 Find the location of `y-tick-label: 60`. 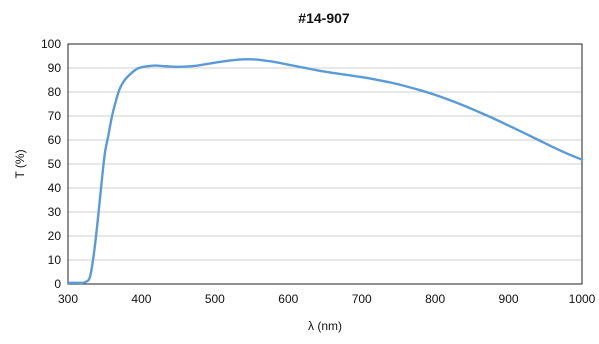

y-tick-label: 60 is located at coordinates (55, 140).